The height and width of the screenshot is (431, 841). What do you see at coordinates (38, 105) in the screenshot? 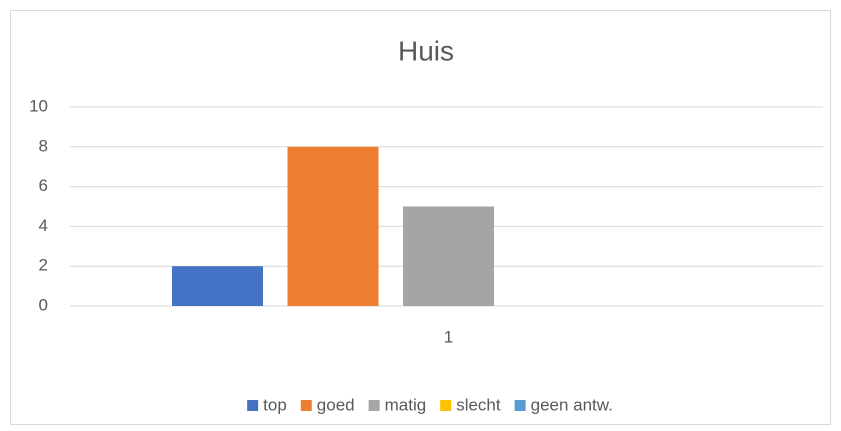
I see `y-tick-label: 10` at bounding box center [38, 105].